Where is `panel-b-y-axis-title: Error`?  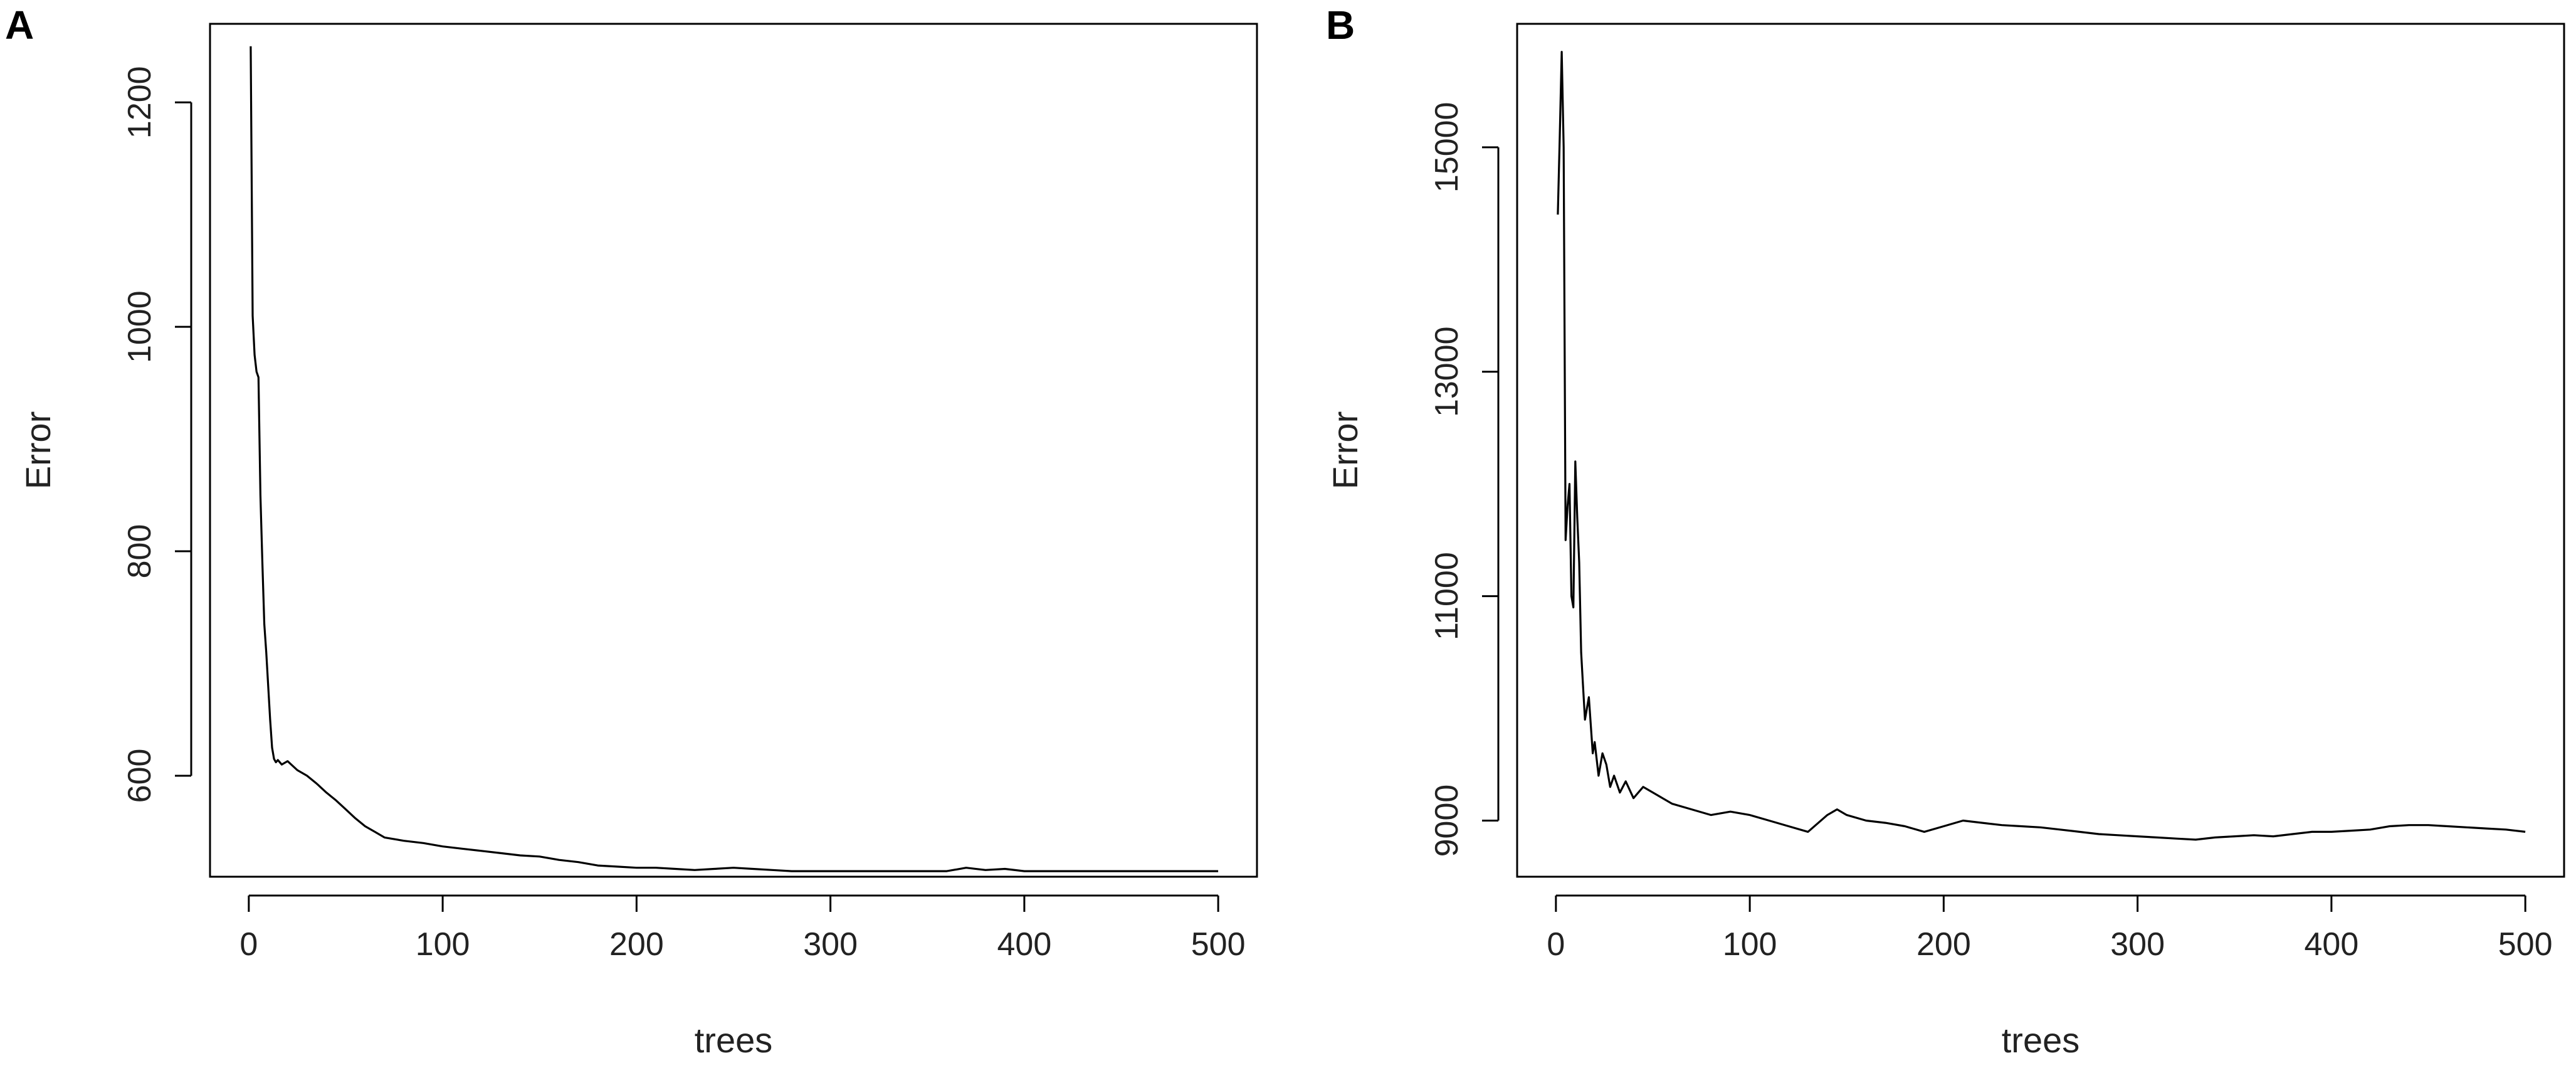
panel-b-y-axis-title: Error is located at coordinates (1345, 450).